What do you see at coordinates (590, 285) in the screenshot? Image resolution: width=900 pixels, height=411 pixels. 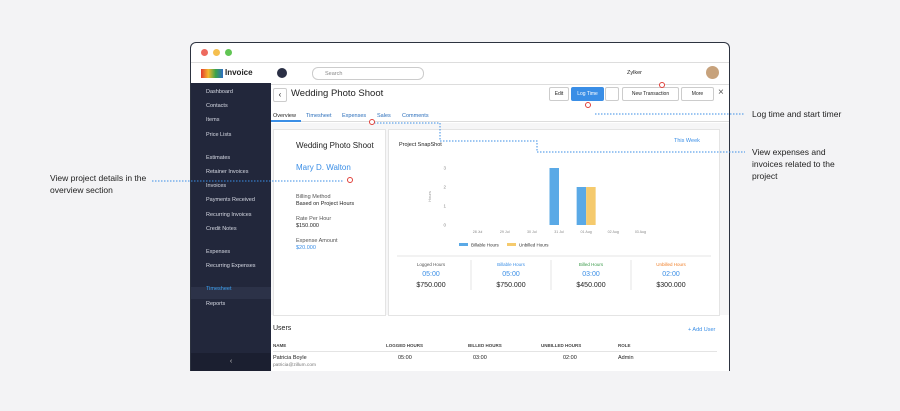 I see `summary-amount: $450.000` at bounding box center [590, 285].